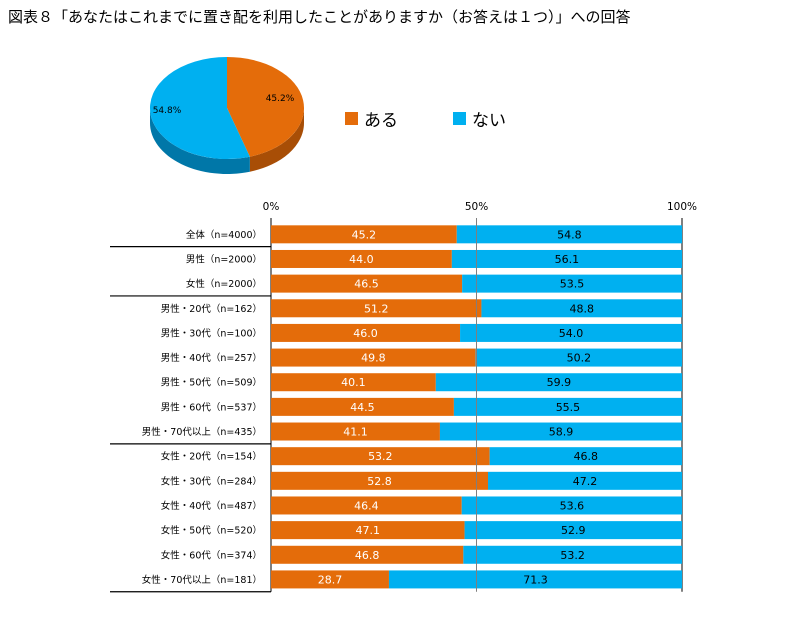  I want to click on pie-chart: 45.2% 54.8%, so click(227, 115).